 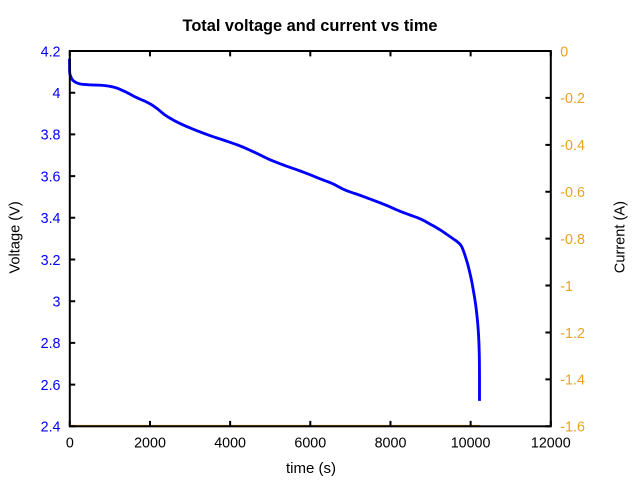 What do you see at coordinates (57, 303) in the screenshot?
I see `svg-text: 3` at bounding box center [57, 303].